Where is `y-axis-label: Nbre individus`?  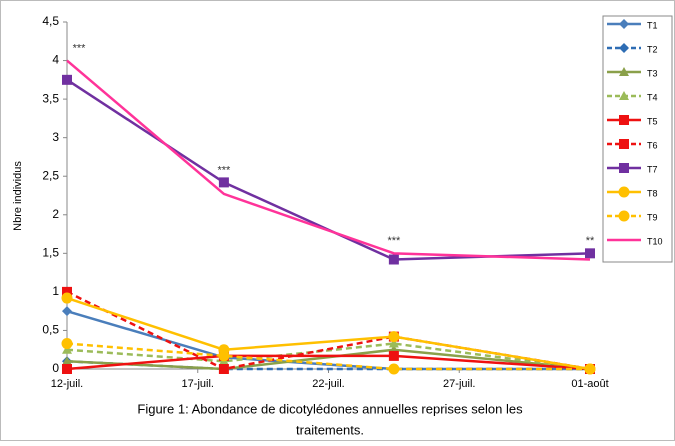 y-axis-label: Nbre individus is located at coordinates (18, 196).